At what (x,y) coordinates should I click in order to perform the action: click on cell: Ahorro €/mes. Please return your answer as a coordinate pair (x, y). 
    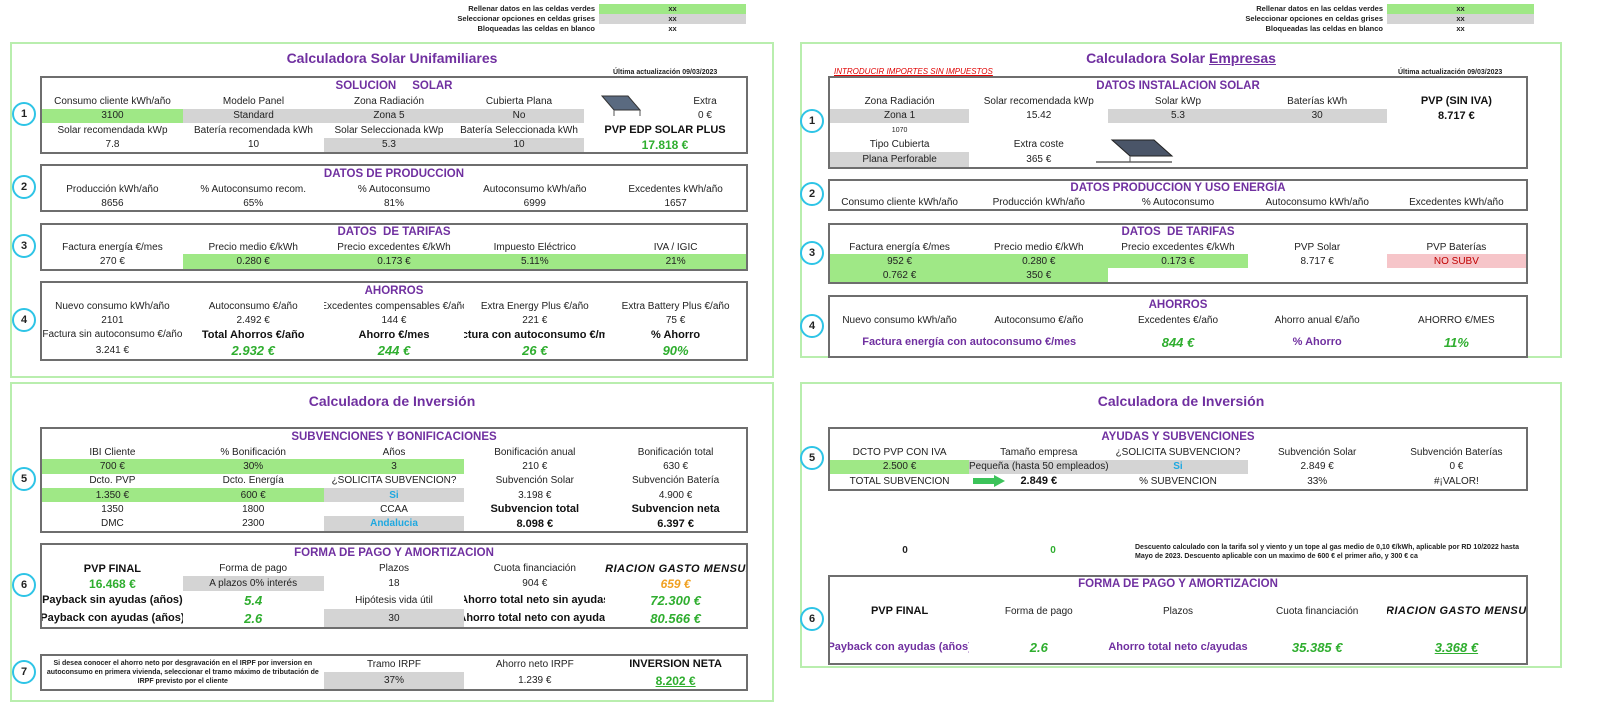
    Looking at the image, I should click on (394, 334).